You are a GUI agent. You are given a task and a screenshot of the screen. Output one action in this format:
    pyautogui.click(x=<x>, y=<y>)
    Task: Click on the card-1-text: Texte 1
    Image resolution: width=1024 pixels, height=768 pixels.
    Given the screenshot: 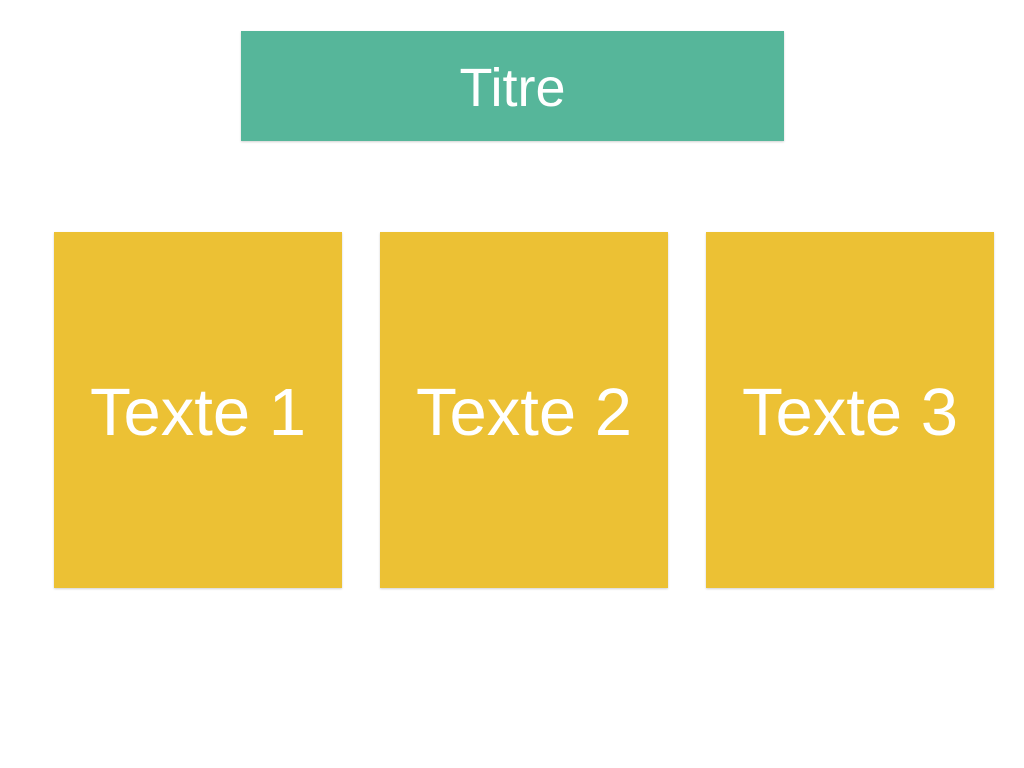 What is the action you would take?
    pyautogui.click(x=198, y=412)
    